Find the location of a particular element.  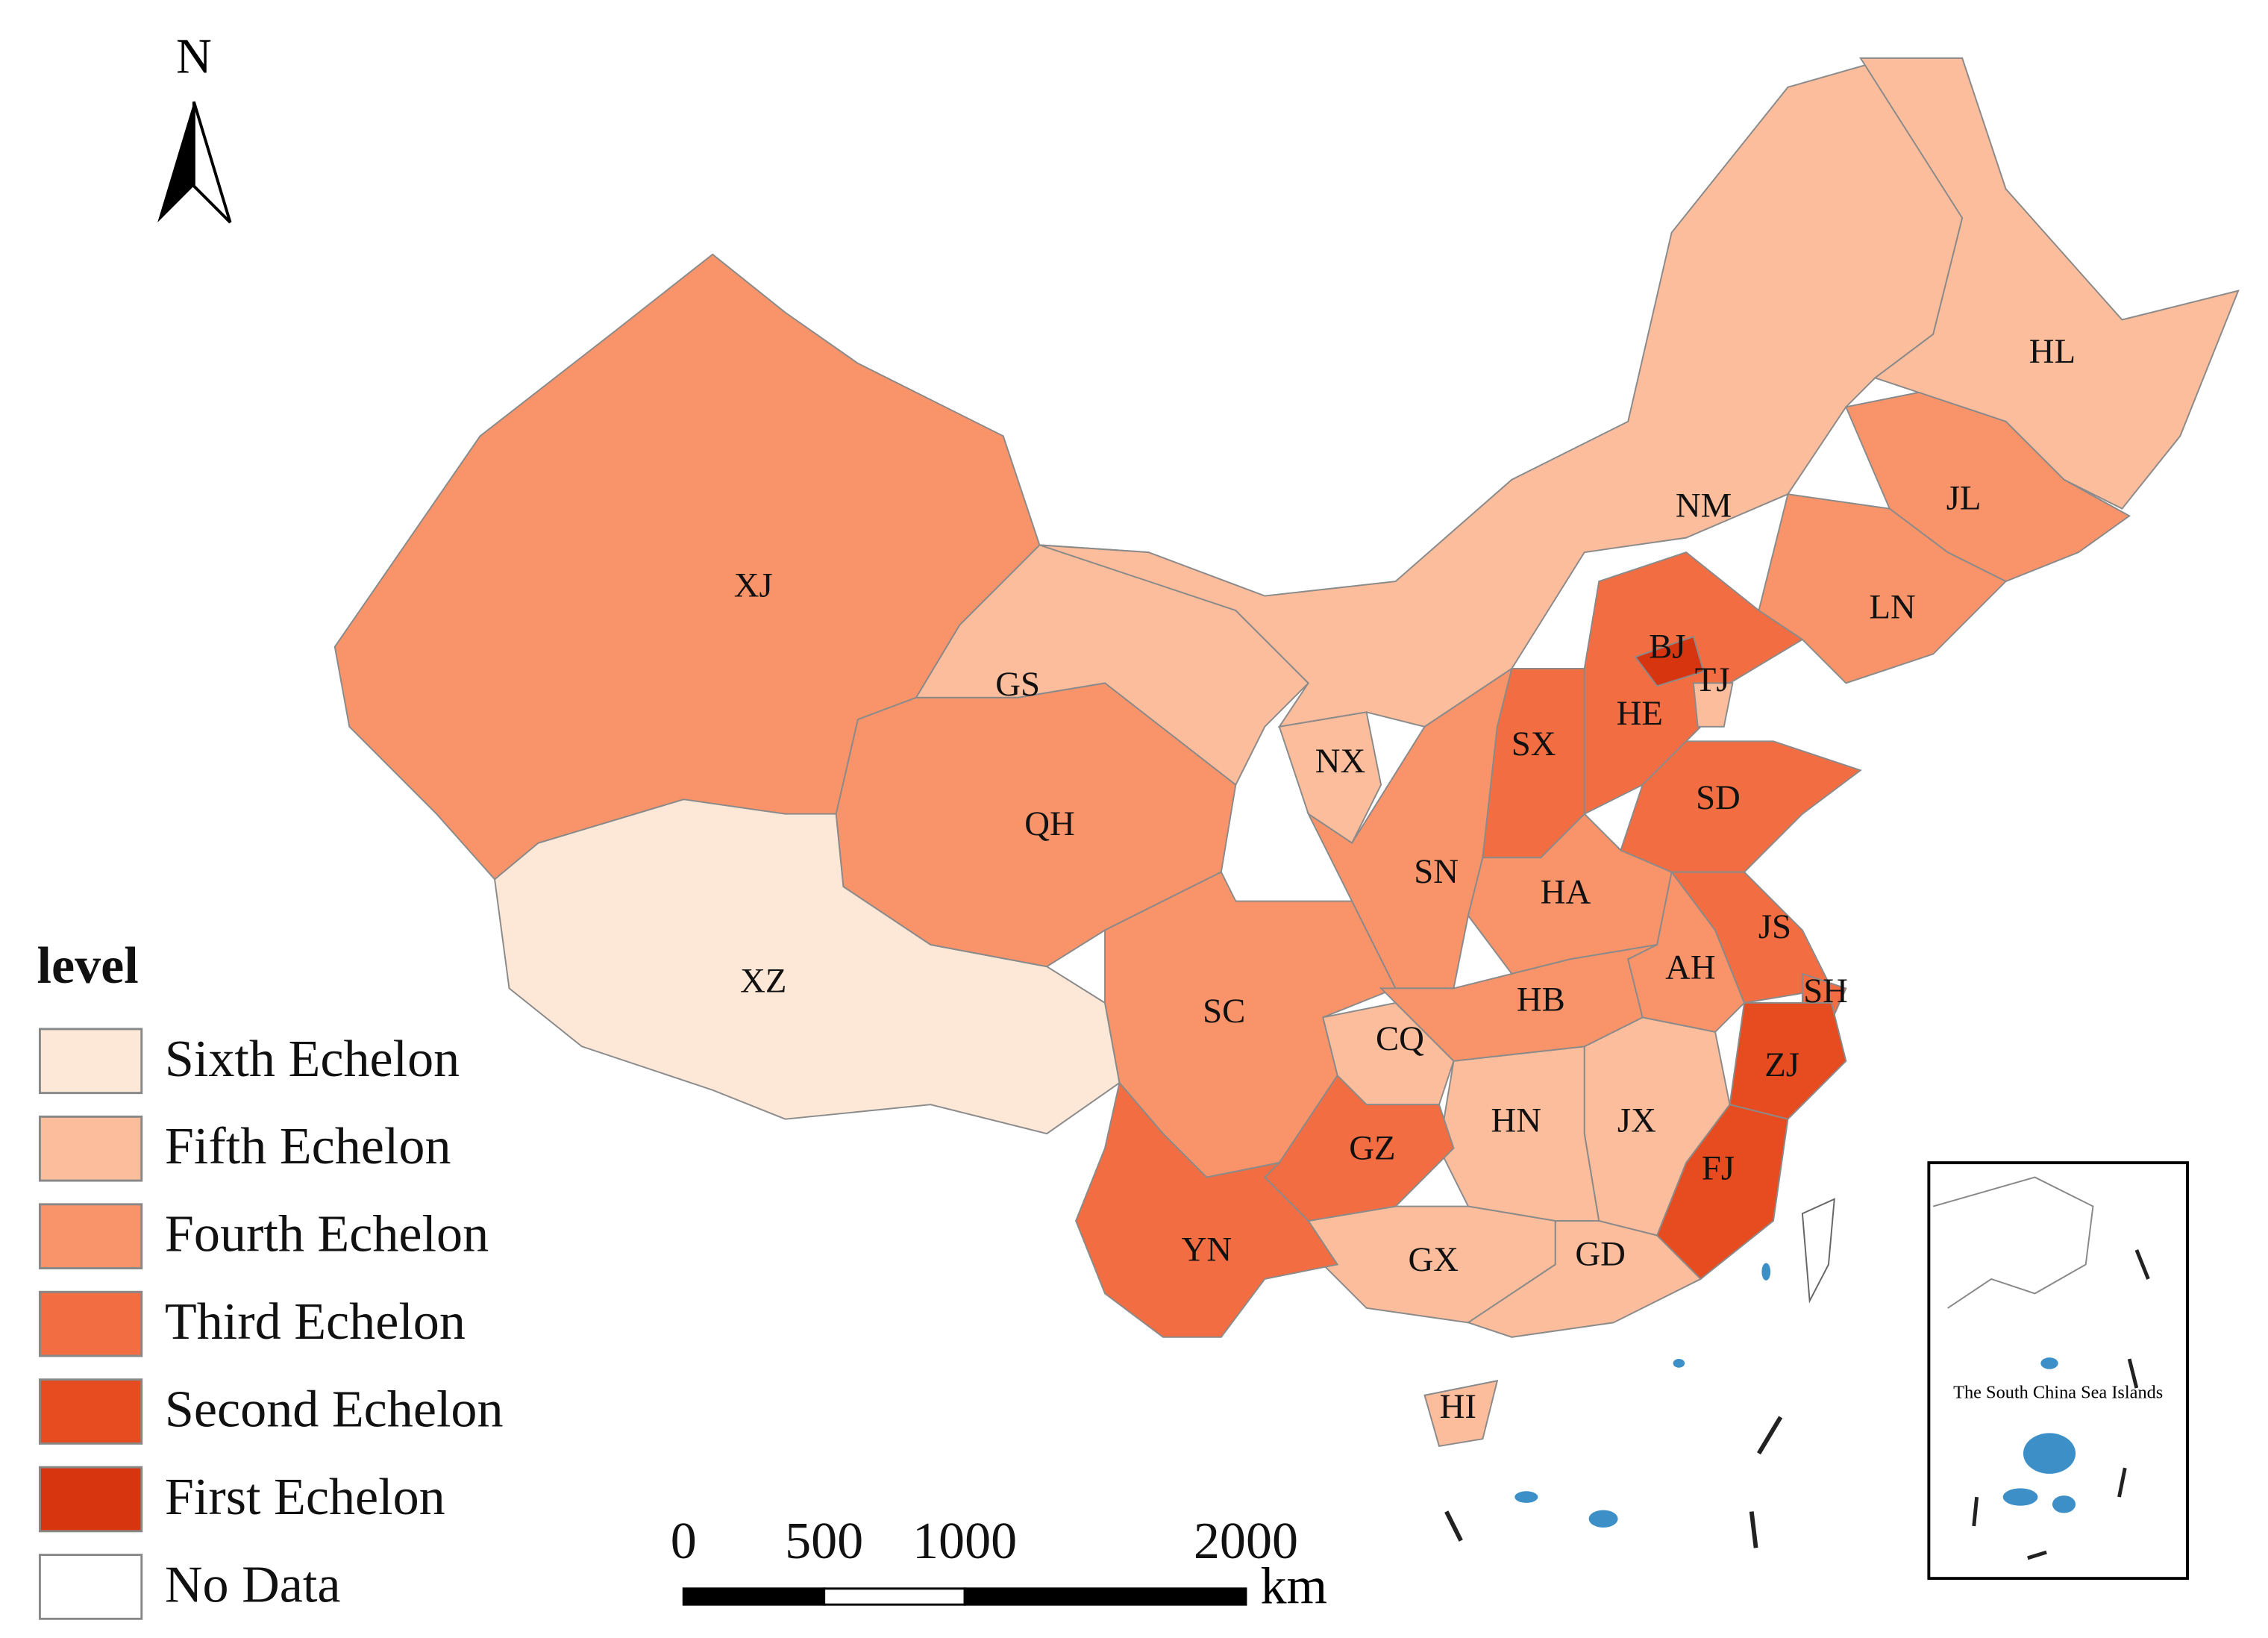

province-label: NM is located at coordinates (1704, 505).